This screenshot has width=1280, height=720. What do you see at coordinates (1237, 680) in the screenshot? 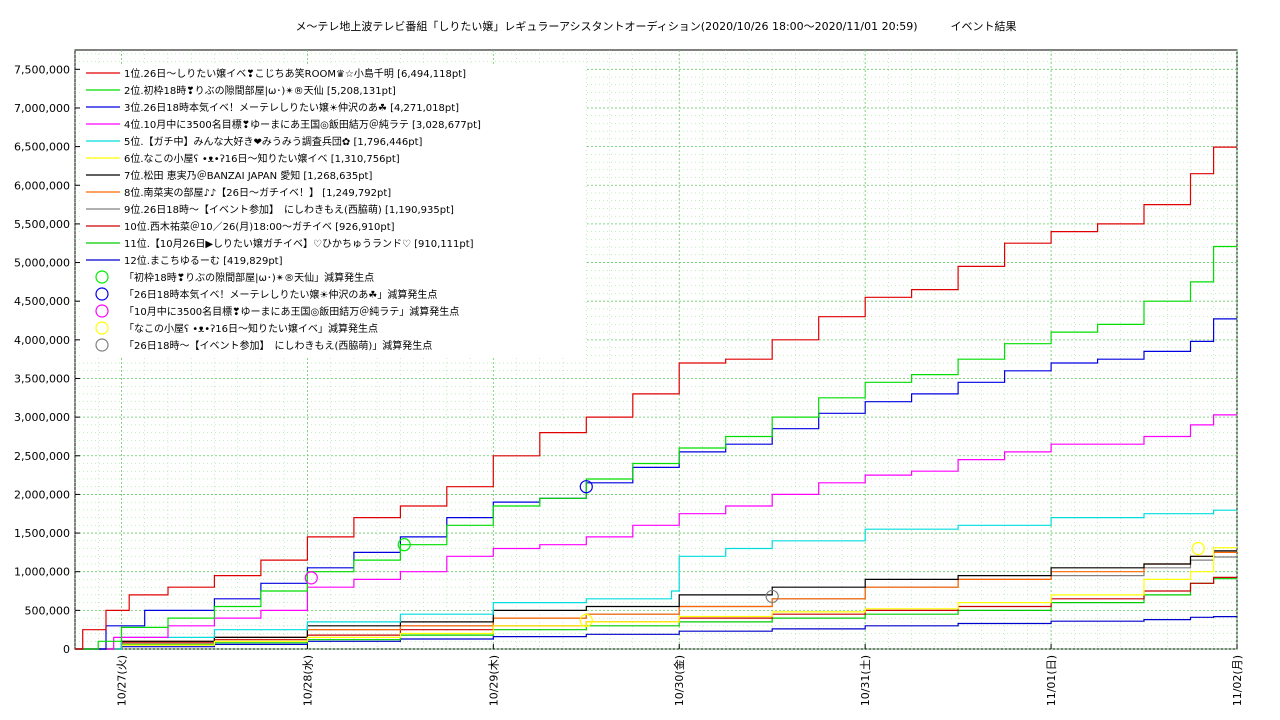
I see `x-tick-label: 11/02(月)` at bounding box center [1237, 680].